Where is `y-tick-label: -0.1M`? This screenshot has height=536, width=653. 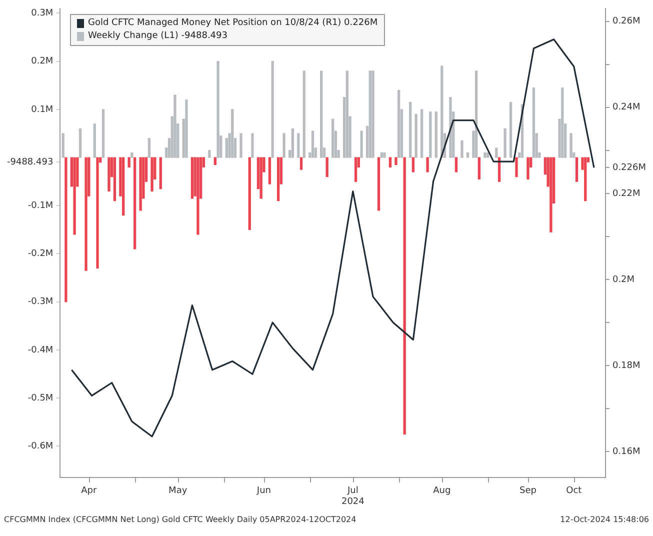 y-tick-label: -0.1M is located at coordinates (41, 205).